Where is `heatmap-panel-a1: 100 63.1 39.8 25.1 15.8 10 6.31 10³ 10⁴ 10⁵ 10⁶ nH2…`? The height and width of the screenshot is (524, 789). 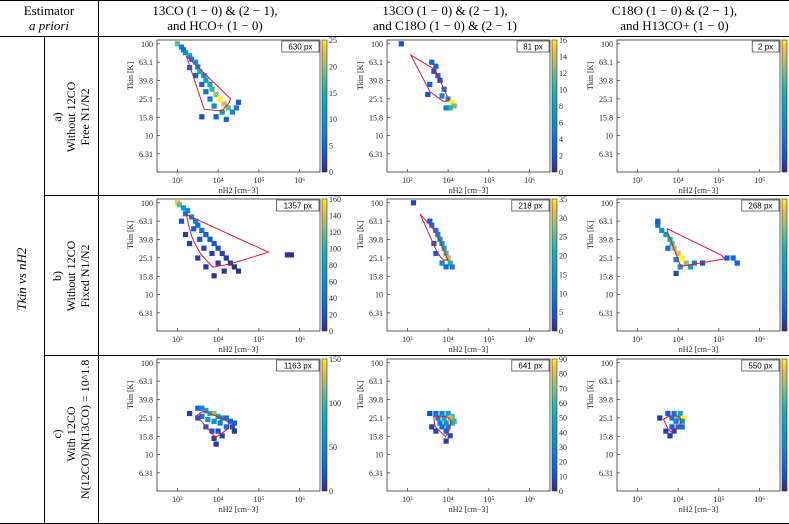 heatmap-panel-a1: 100 63.1 39.8 25.1 15.8 10 6.31 10³ 10⁴ 10⁵ 10⁶ nH2… is located at coordinates (218, 115).